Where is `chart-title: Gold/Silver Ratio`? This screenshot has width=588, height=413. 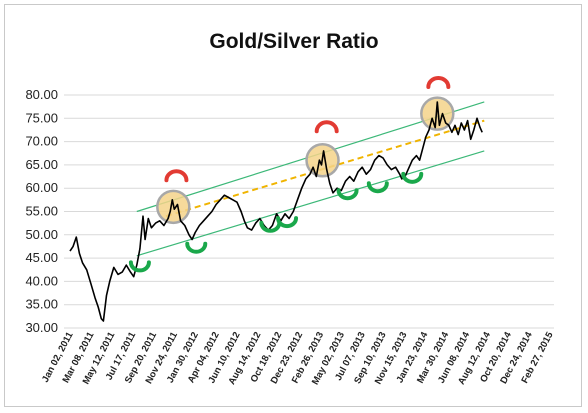
chart-title: Gold/Silver Ratio is located at coordinates (294, 41).